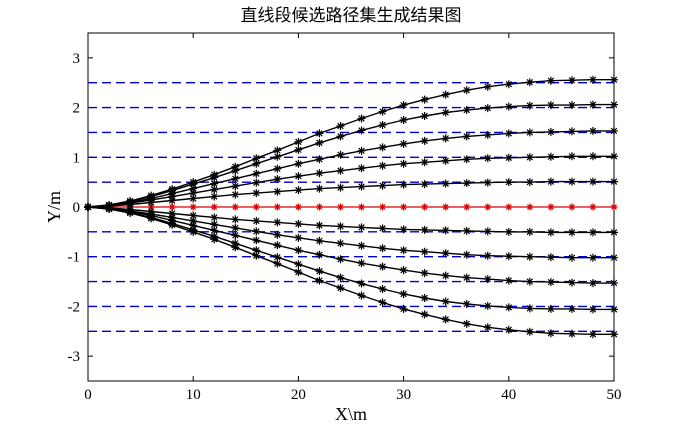 The height and width of the screenshot is (429, 677). Describe the element at coordinates (88, 395) in the screenshot. I see `x-tick-label: 0` at that location.